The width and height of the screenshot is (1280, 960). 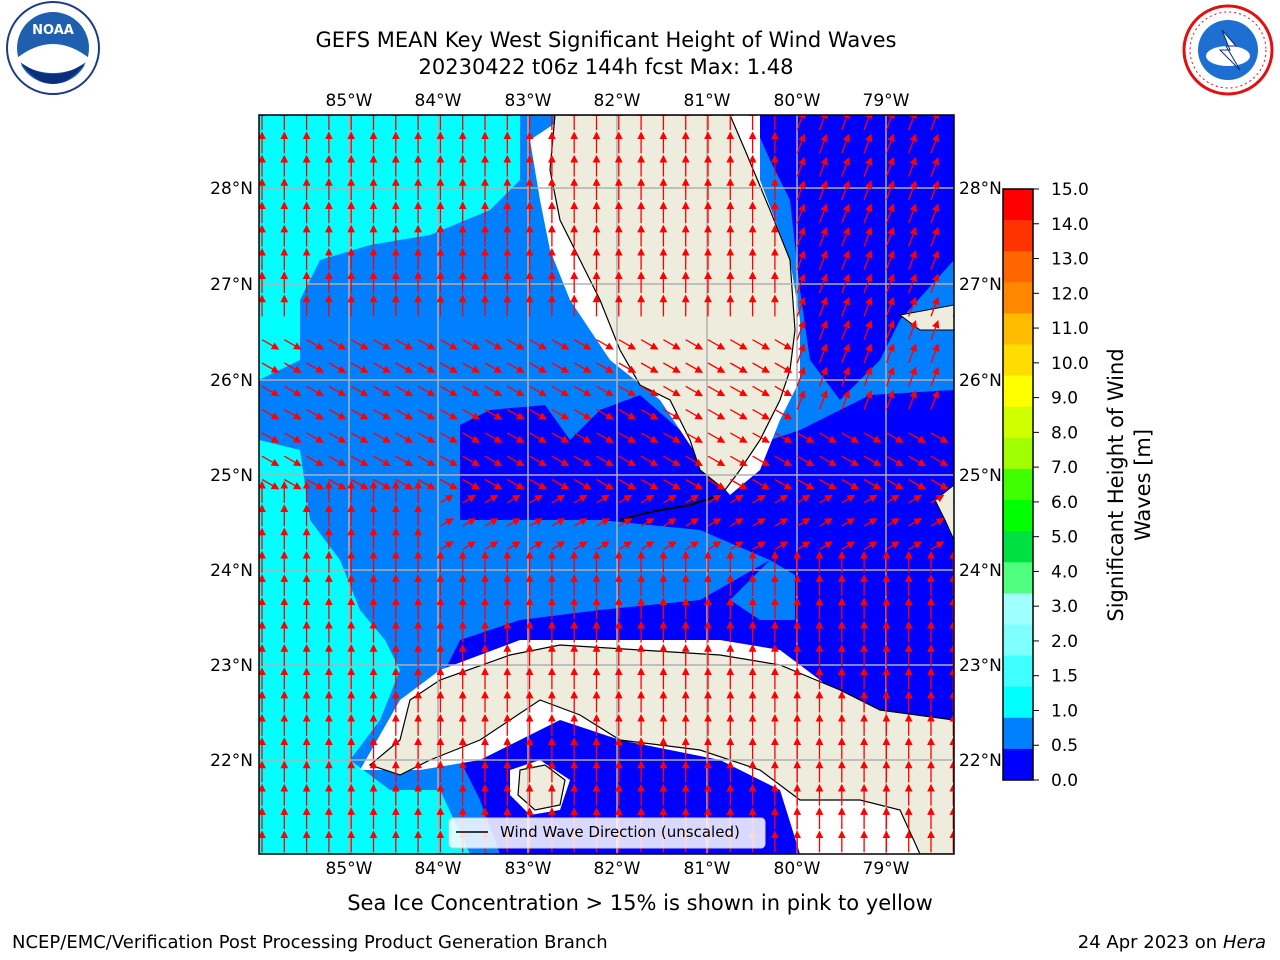 What do you see at coordinates (980, 189) in the screenshot?
I see `lat-tick-right: 28°N` at bounding box center [980, 189].